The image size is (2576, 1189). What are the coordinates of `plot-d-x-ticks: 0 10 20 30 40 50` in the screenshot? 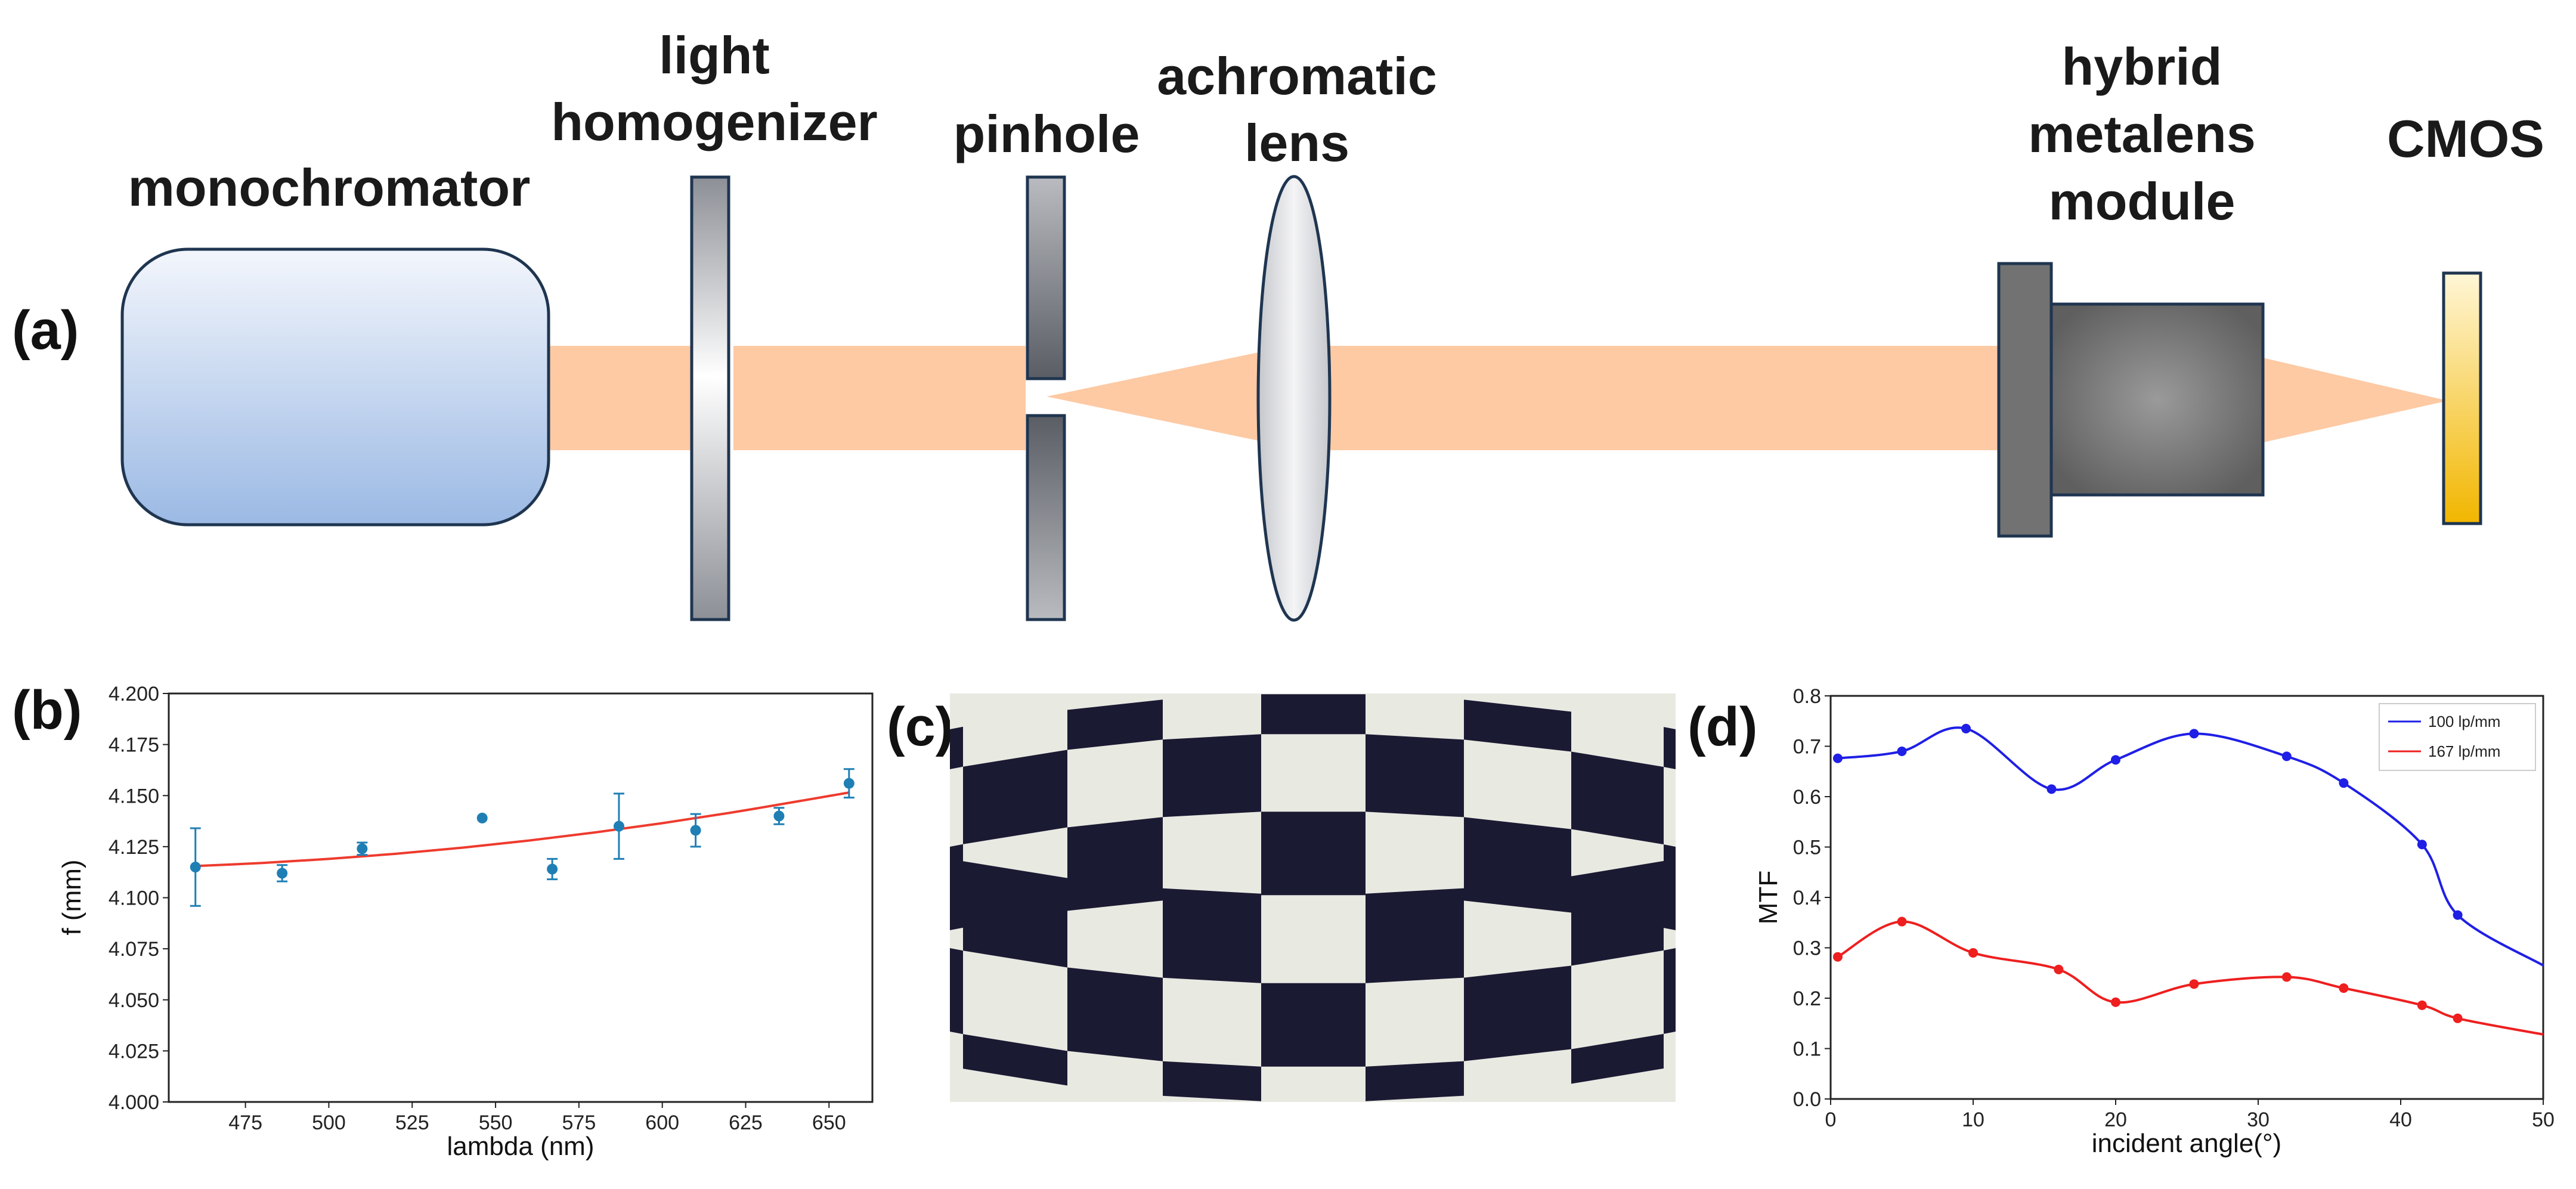 It's located at (2190, 1115).